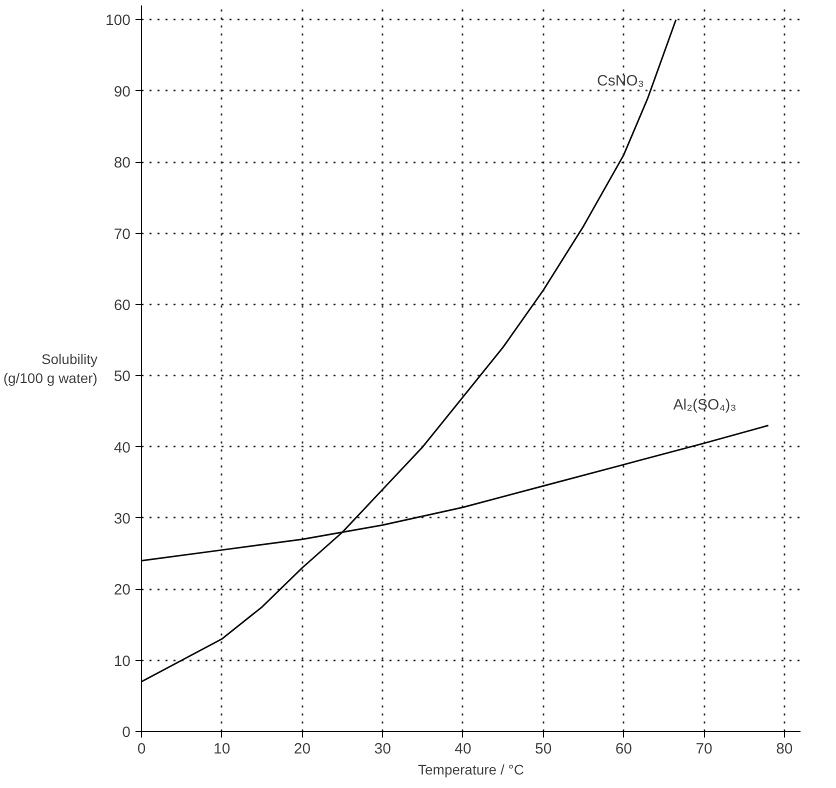  Describe the element at coordinates (471, 770) in the screenshot. I see `x-axis-title: Temperature / °C` at that location.